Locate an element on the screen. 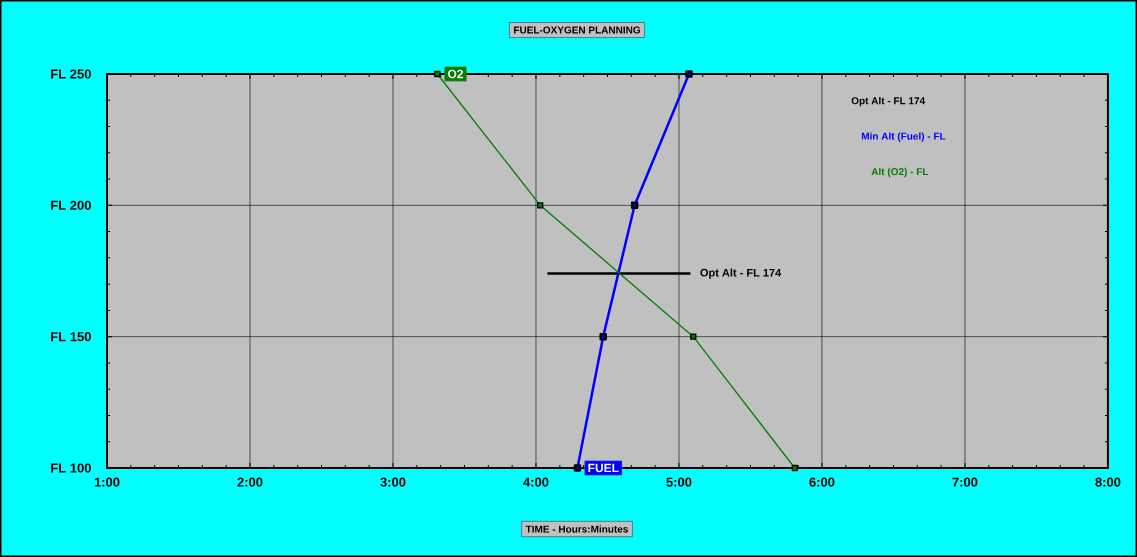 Image resolution: width=1137 pixels, height=557 pixels. y-tick-label: 250 is located at coordinates (80, 74).